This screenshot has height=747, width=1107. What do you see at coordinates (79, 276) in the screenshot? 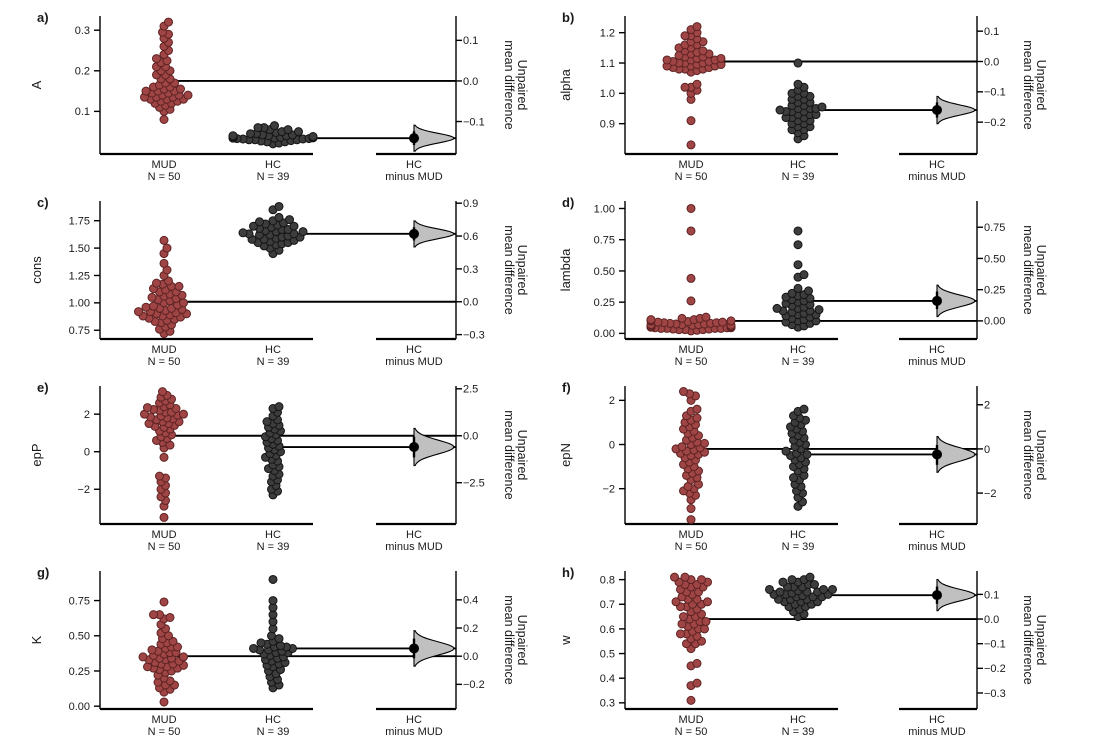
I see `left-tick-label: 1.25` at bounding box center [79, 276].